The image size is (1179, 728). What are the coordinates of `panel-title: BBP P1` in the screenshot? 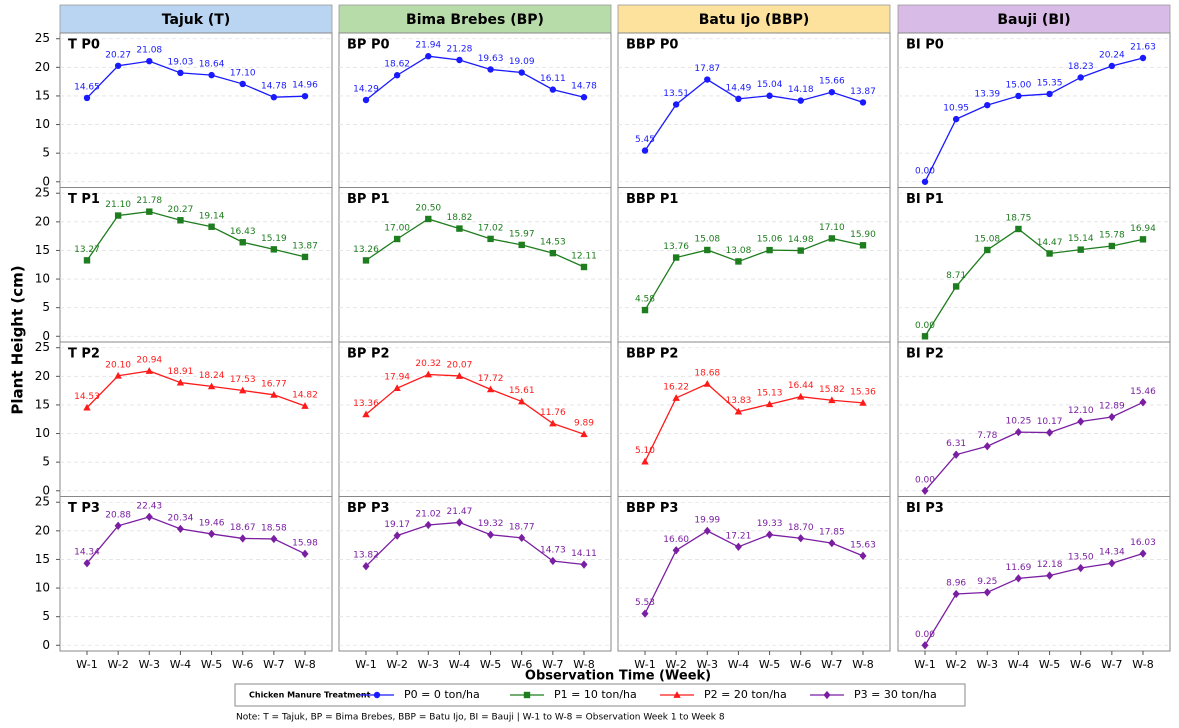 It's located at (652, 199).